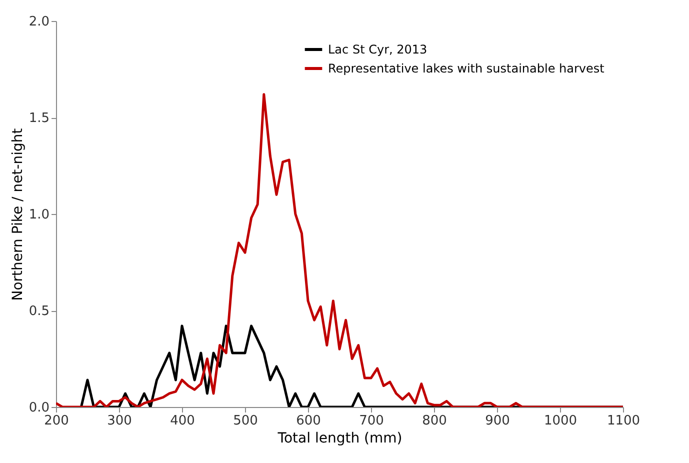 The image size is (689, 463). Describe the element at coordinates (561, 421) in the screenshot. I see `x-tick-label: 1000` at that location.